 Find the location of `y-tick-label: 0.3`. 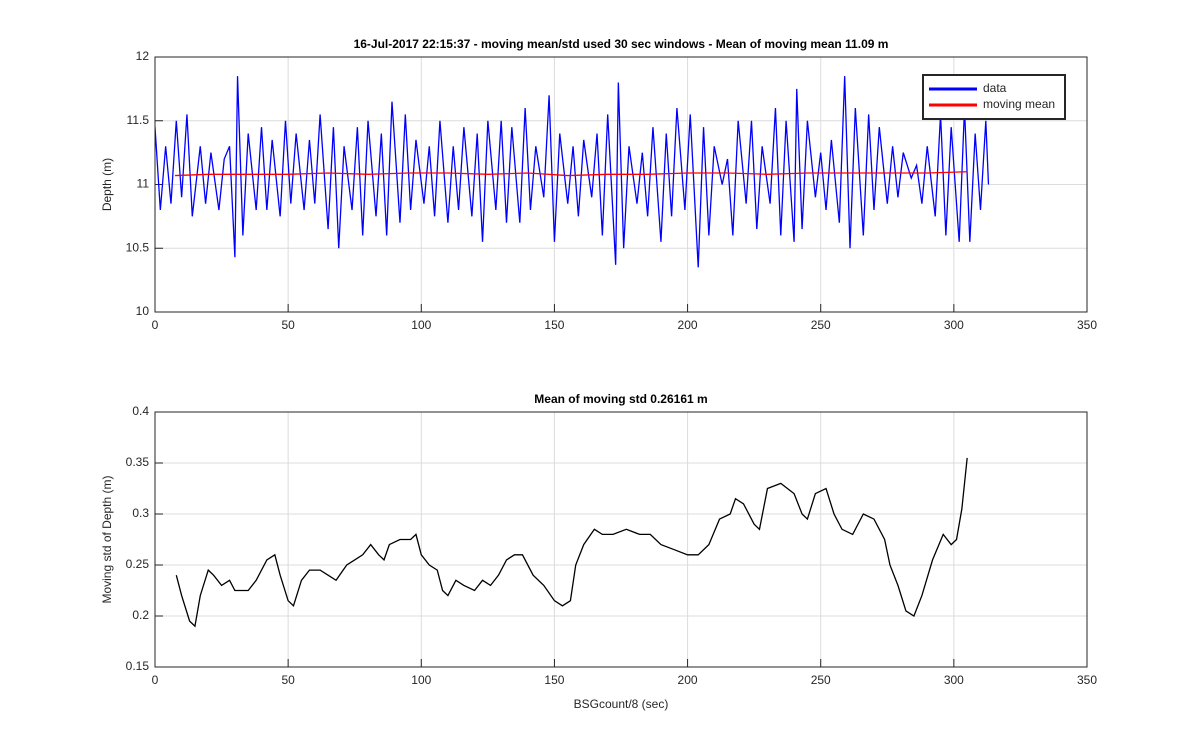

y-tick-label: 0.3 is located at coordinates (140, 513).